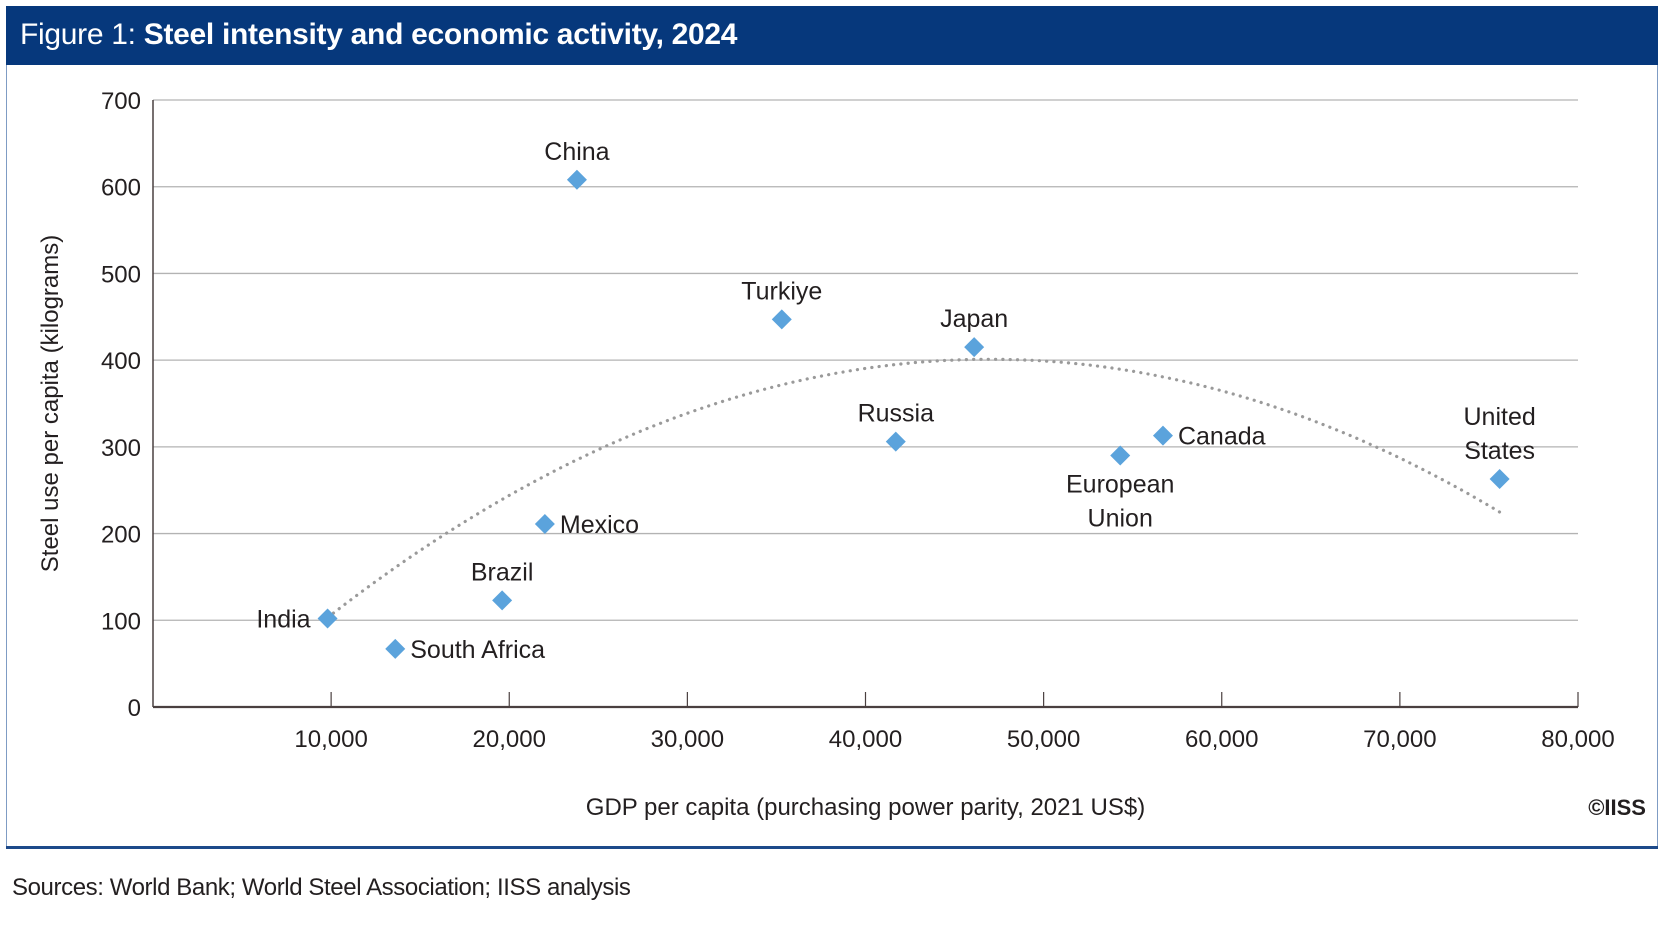 Image resolution: width=1666 pixels, height=927 pixels. Describe the element at coordinates (121, 405) in the screenshot. I see `y-tick-labels: 0 100 200 300 400 500 600 700` at that location.